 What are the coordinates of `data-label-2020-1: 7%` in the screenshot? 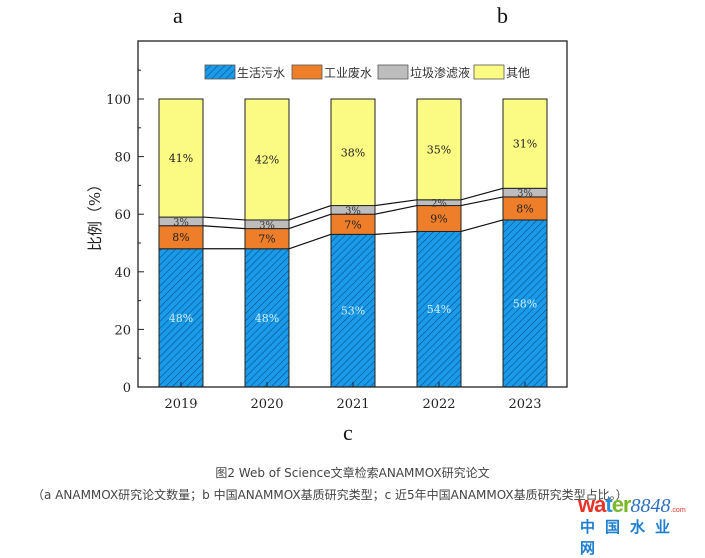 It's located at (266, 239).